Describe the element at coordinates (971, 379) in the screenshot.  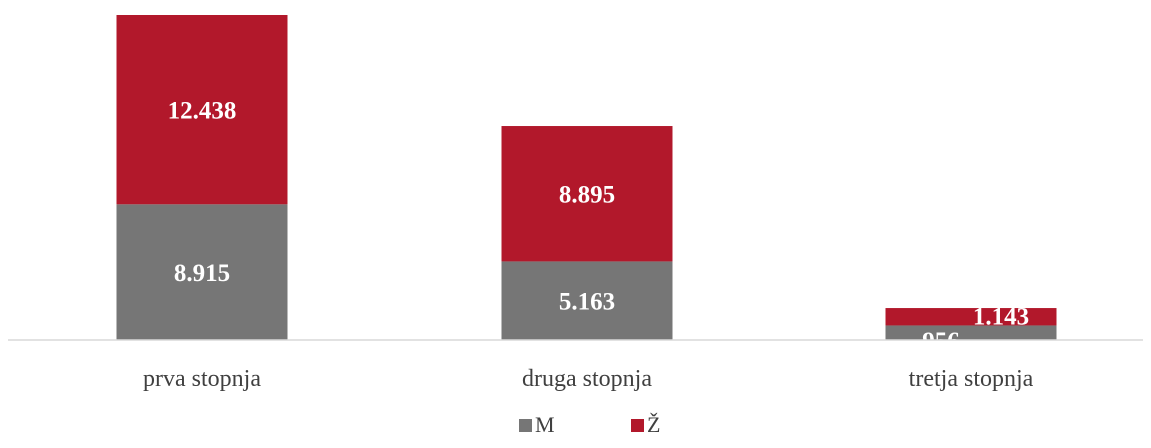
I see `x-tick-label-tretja-stopnja: tretja stopnja` at that location.